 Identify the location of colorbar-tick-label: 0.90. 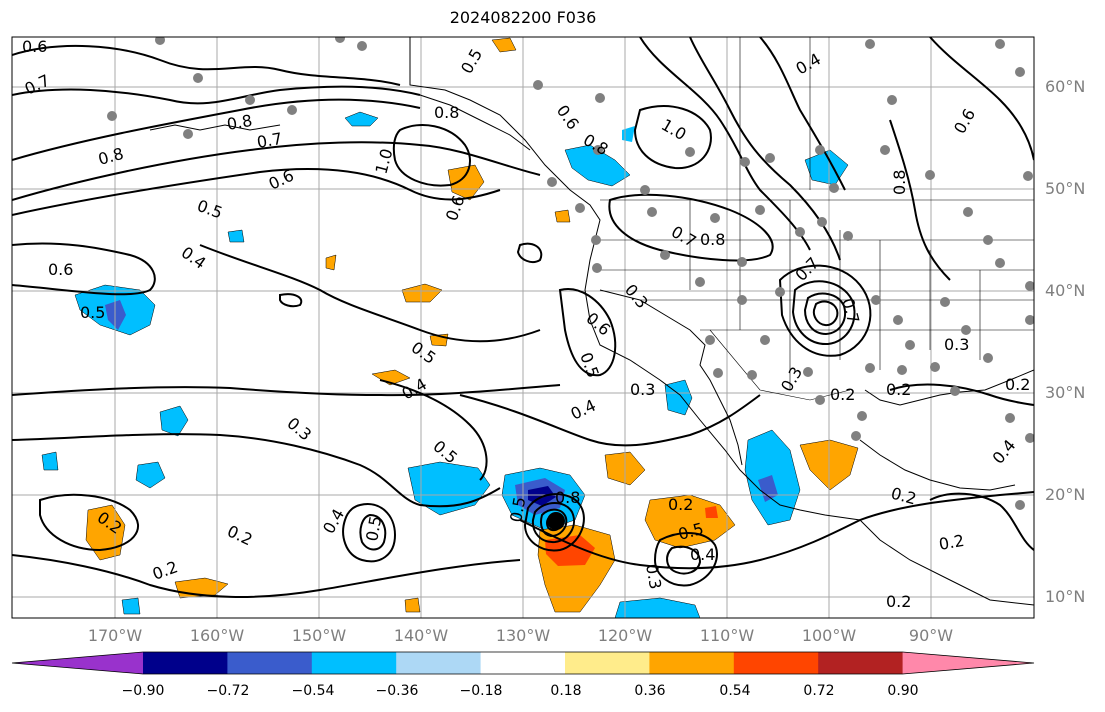
(903, 691).